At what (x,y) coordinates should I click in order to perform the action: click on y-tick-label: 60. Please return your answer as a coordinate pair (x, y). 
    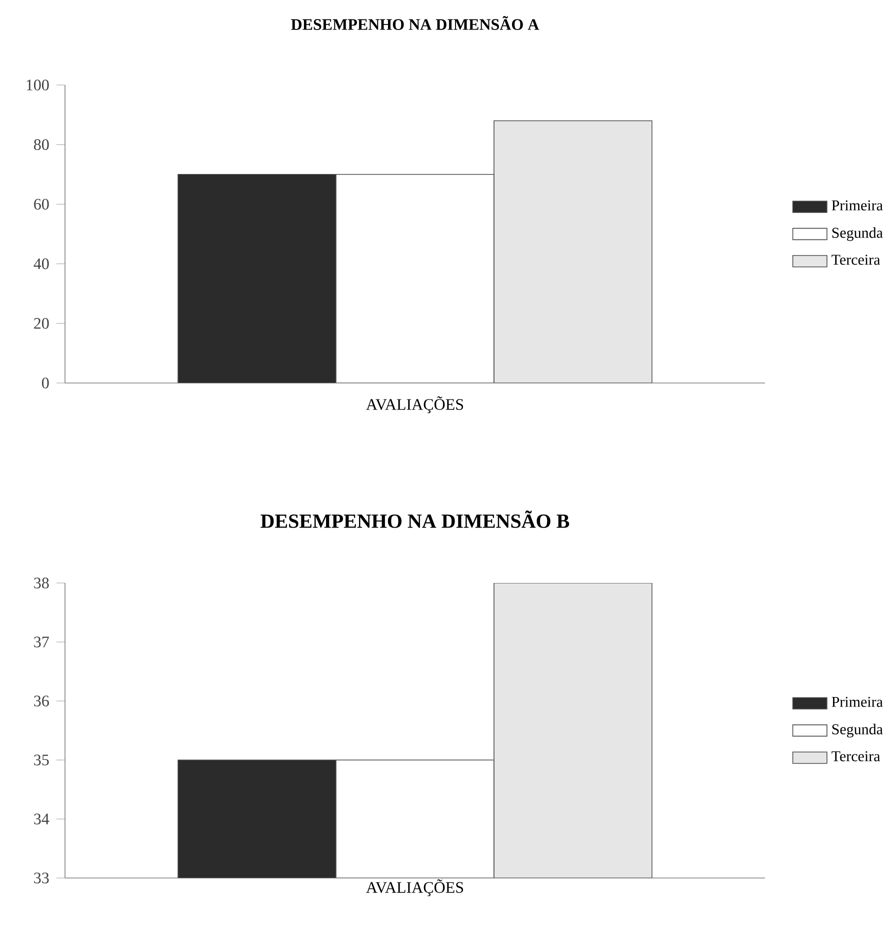
    Looking at the image, I should click on (41, 204).